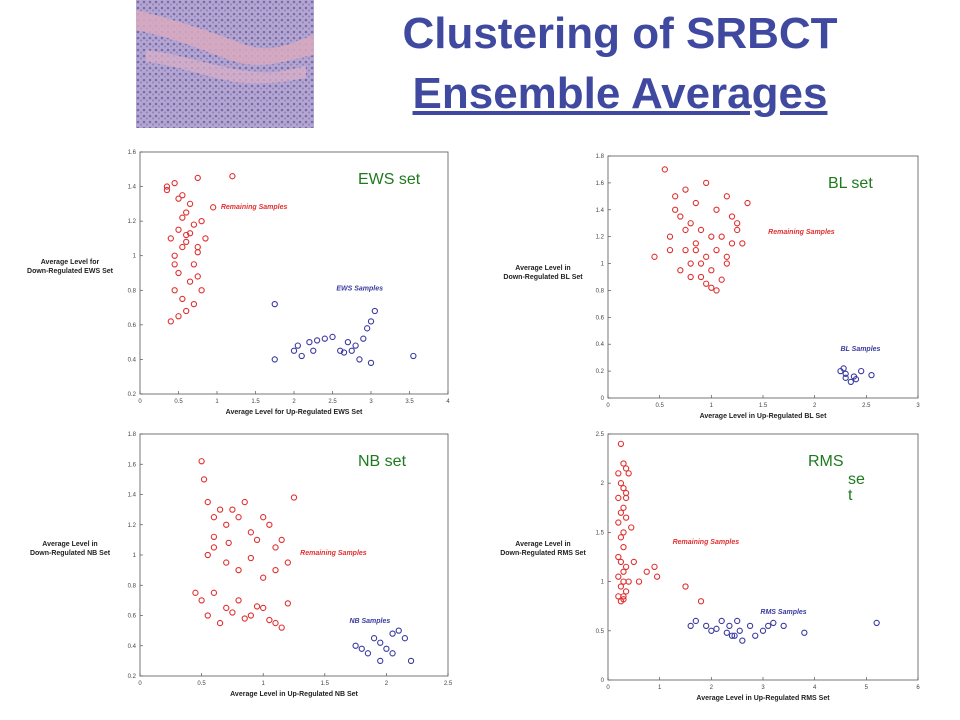 This screenshot has width=960, height=720. Describe the element at coordinates (918, 688) in the screenshot. I see `x-tick-label: 6` at that location.